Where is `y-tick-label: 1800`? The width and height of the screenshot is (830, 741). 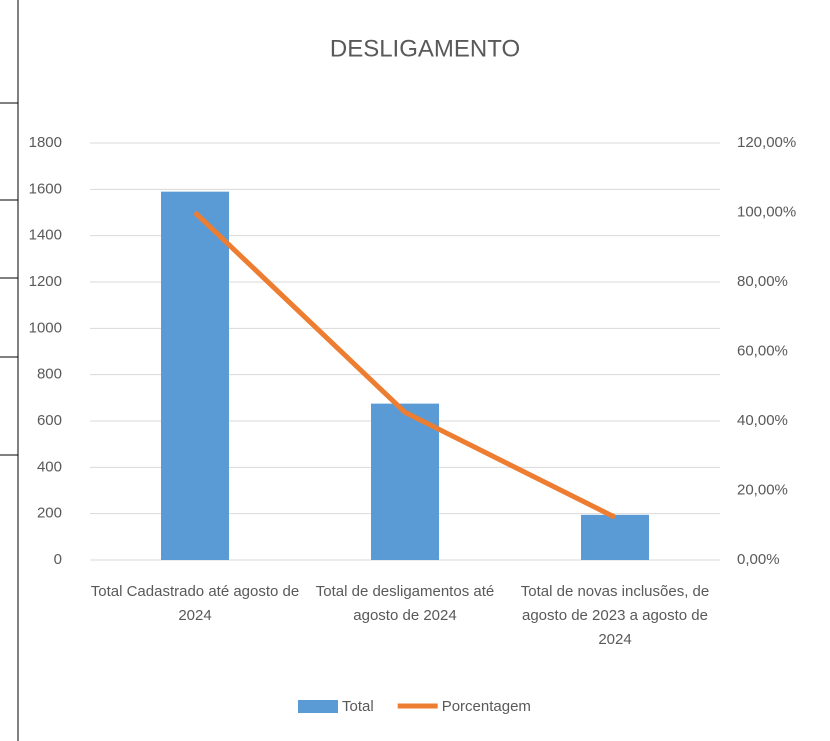 y-tick-label: 1800 is located at coordinates (45, 142).